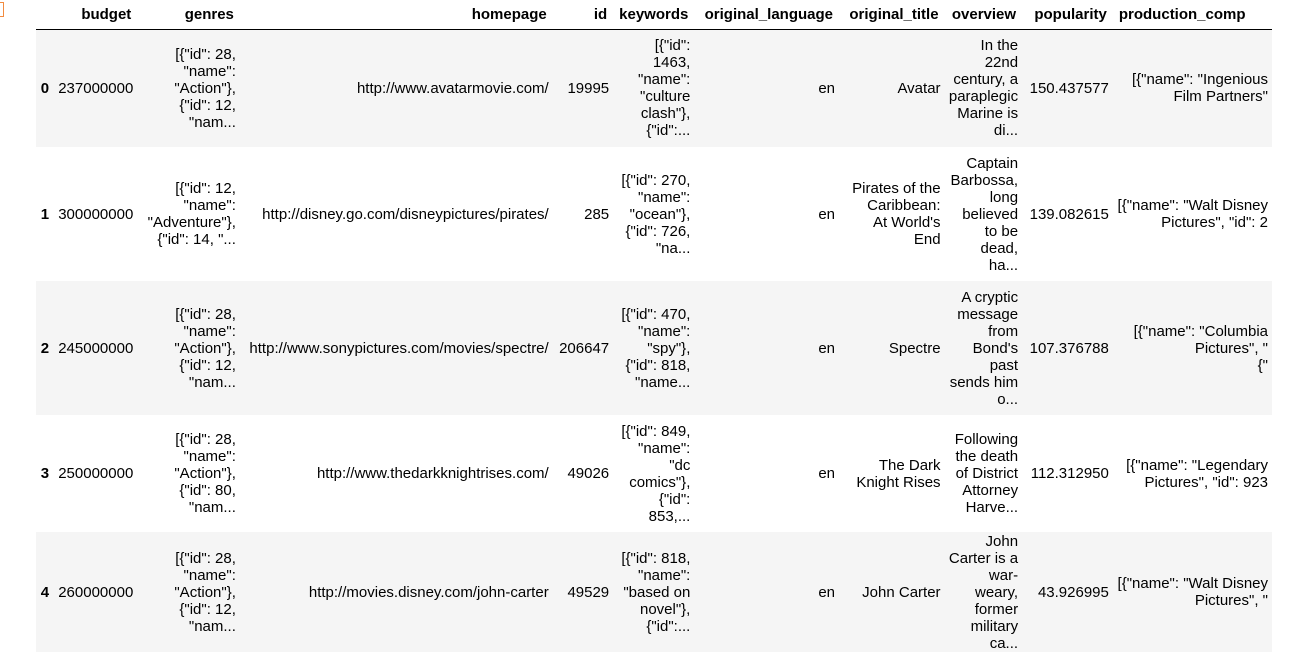 This screenshot has height=653, width=1302. What do you see at coordinates (656, 180) in the screenshot?
I see `cell-text-line: [{"id": 270,` at bounding box center [656, 180].